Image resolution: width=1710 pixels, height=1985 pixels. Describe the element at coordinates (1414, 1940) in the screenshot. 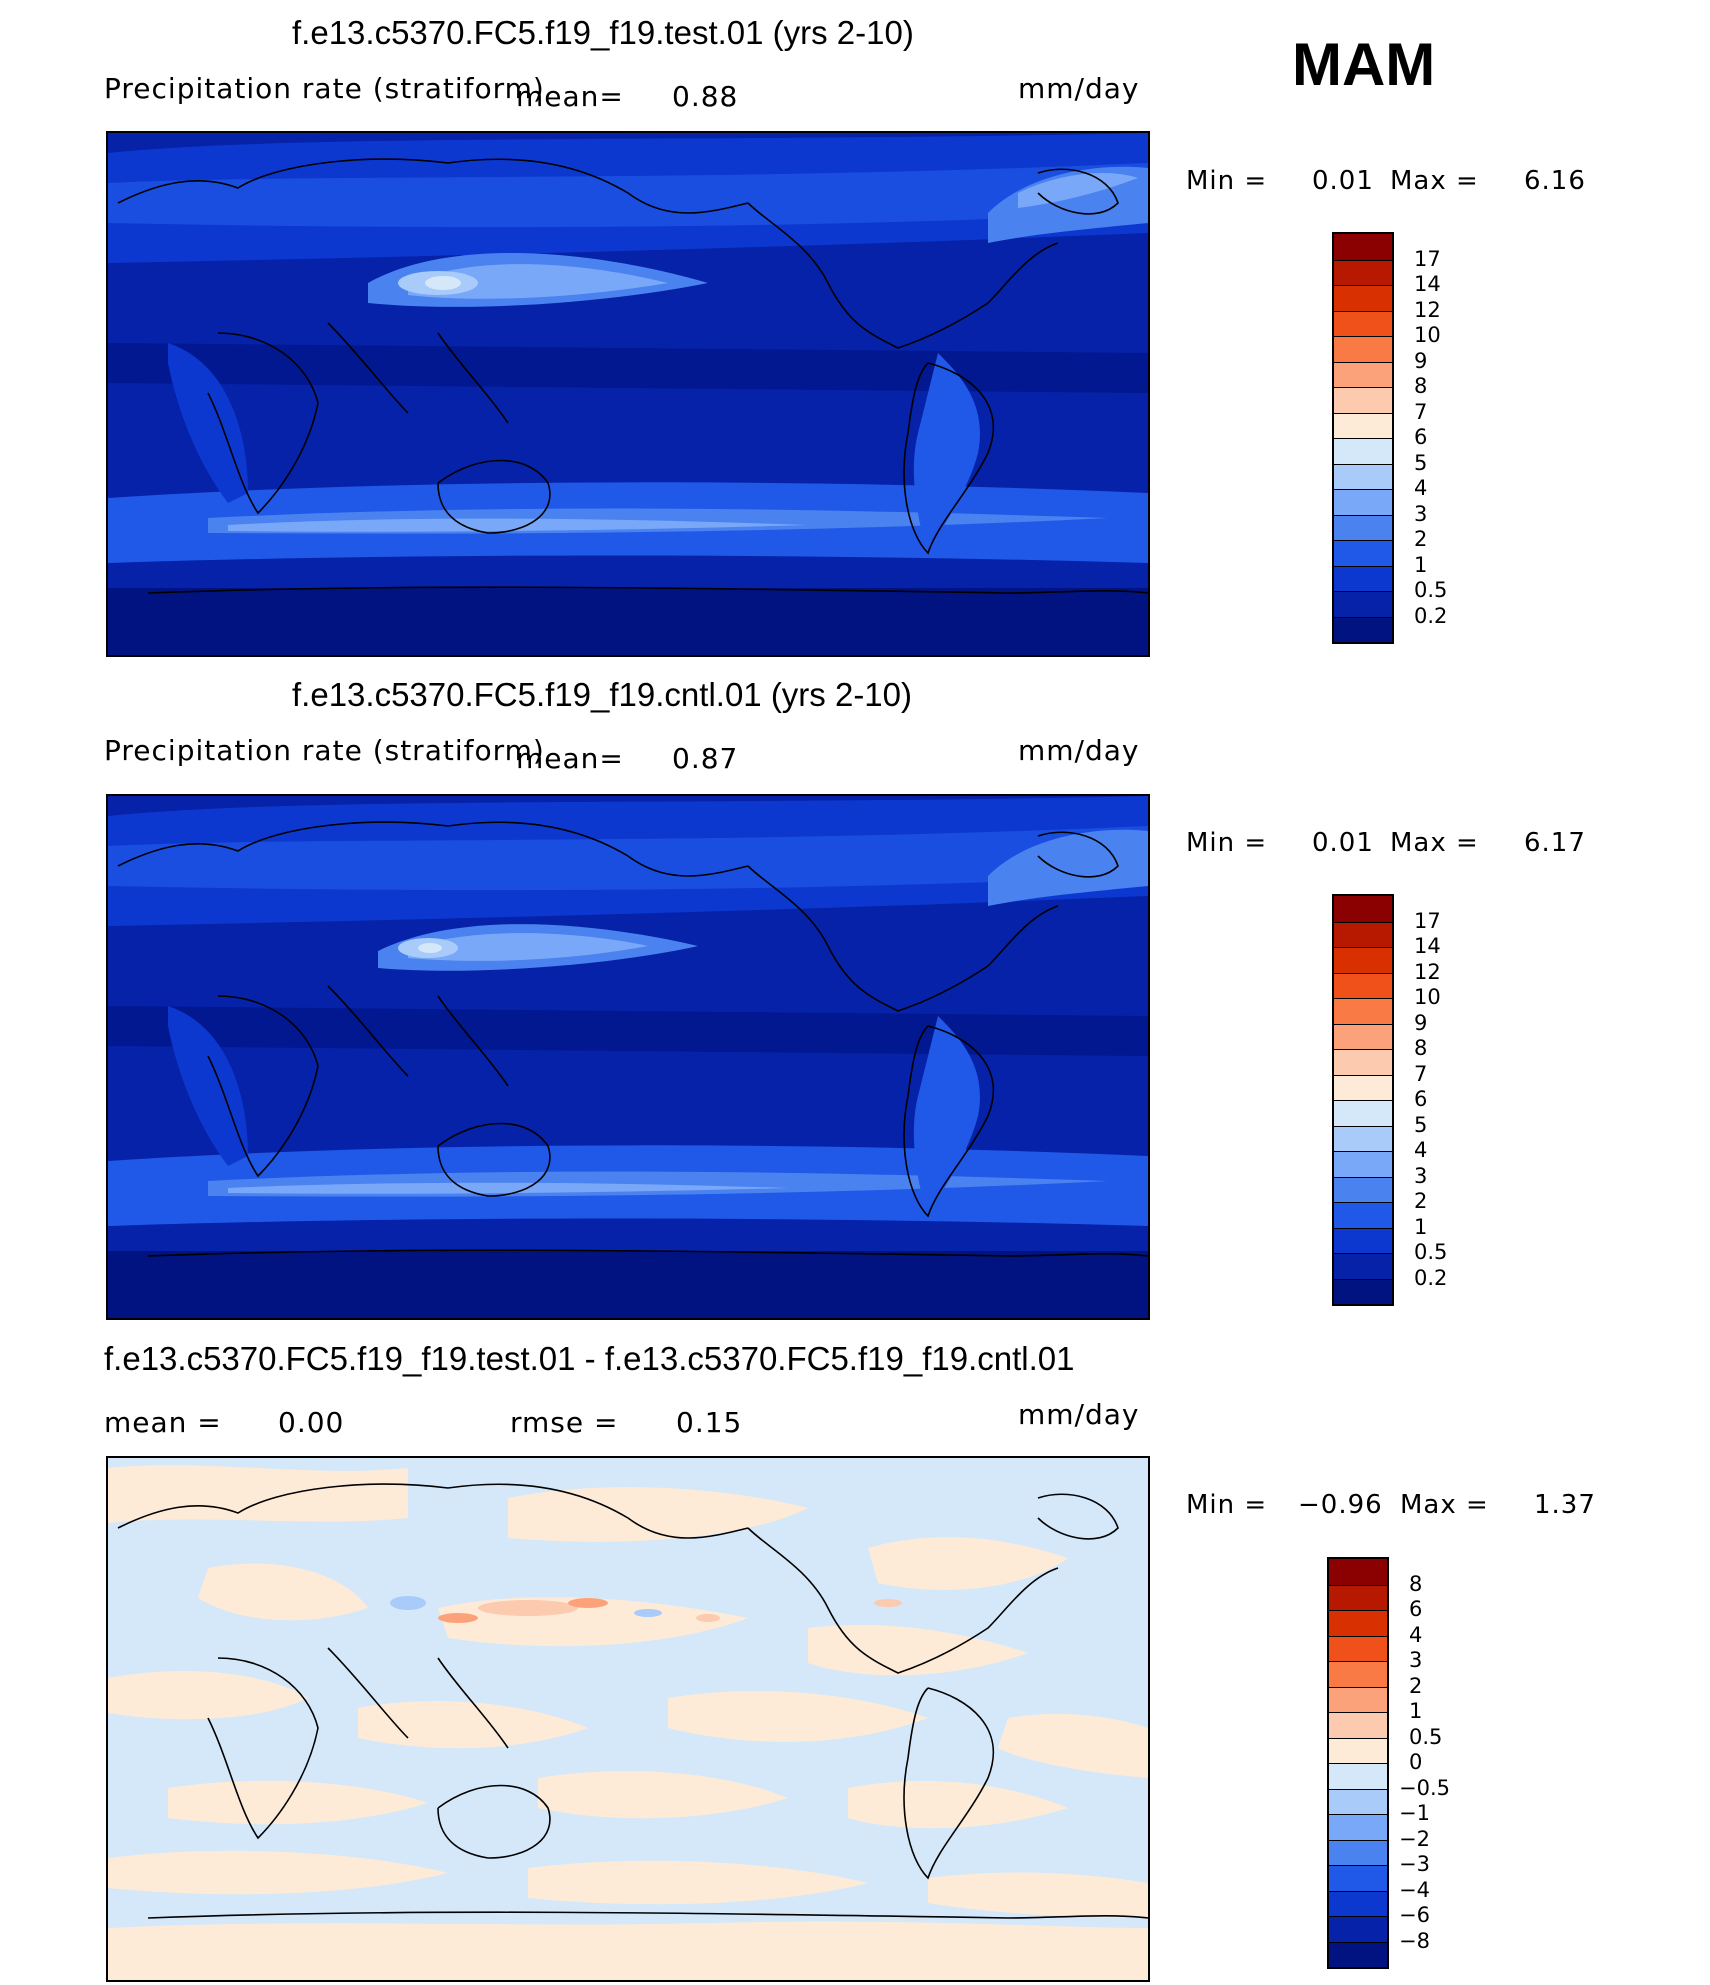

I see `colorbar-tick-label: −8` at that location.